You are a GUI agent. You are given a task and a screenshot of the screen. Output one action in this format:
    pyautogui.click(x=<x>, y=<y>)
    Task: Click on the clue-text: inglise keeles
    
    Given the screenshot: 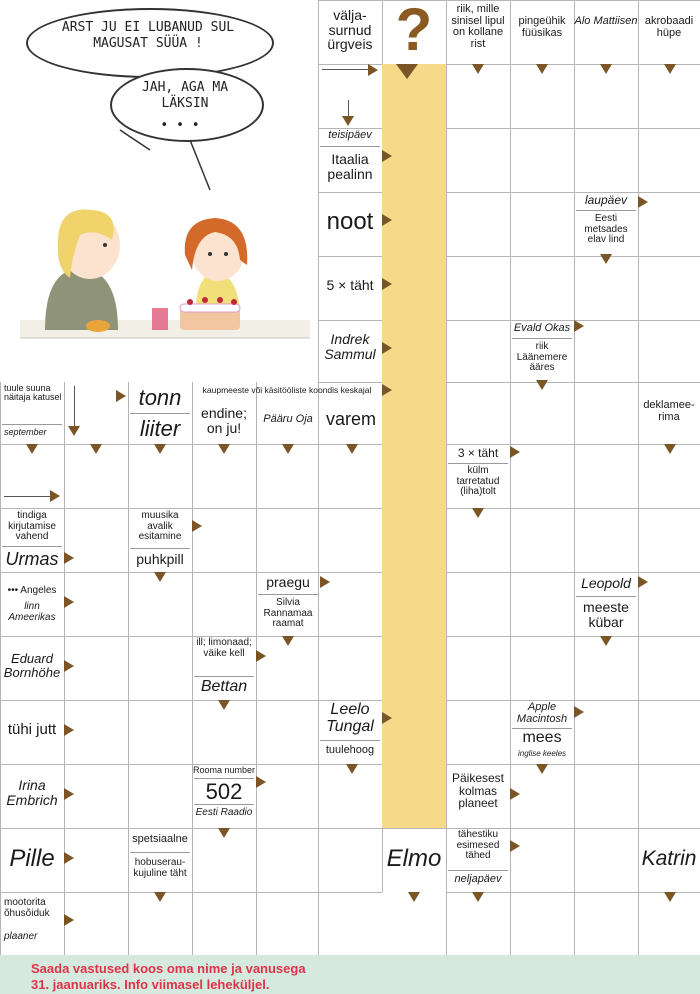 What is the action you would take?
    pyautogui.click(x=542, y=753)
    